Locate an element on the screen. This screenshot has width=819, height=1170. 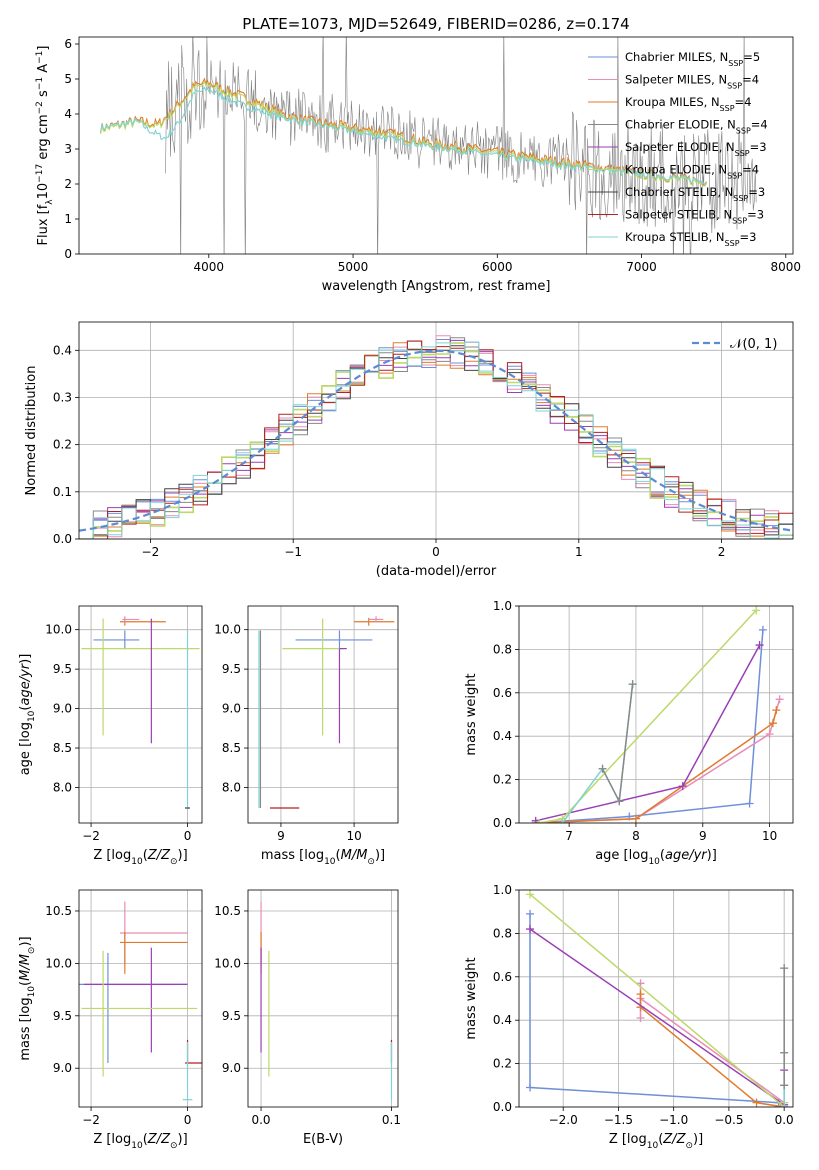
label-part: −17 is located at coordinates (40, 173).